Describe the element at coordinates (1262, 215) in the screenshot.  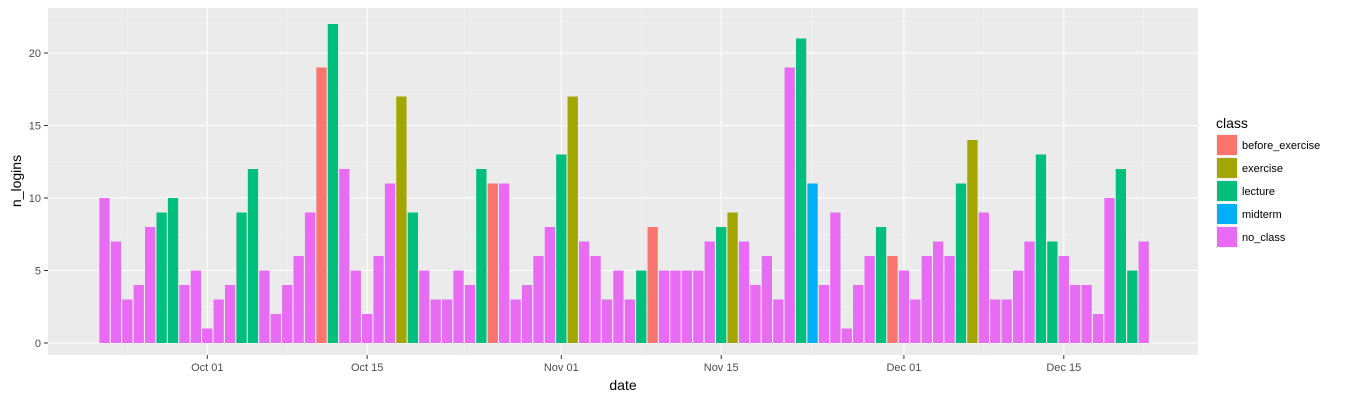
I see `legend-label-midterm: midterm` at that location.